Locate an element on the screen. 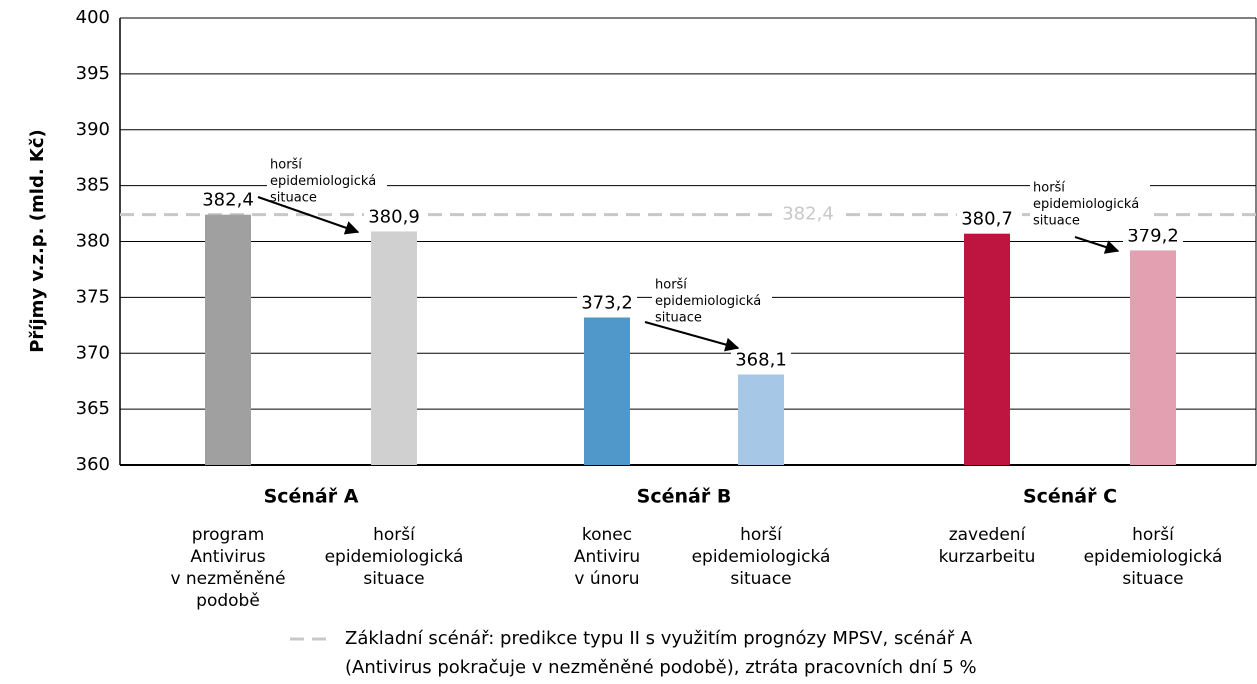 Image resolution: width=1257 pixels, height=684 pixels. y-tick-label: 360 is located at coordinates (93, 464).